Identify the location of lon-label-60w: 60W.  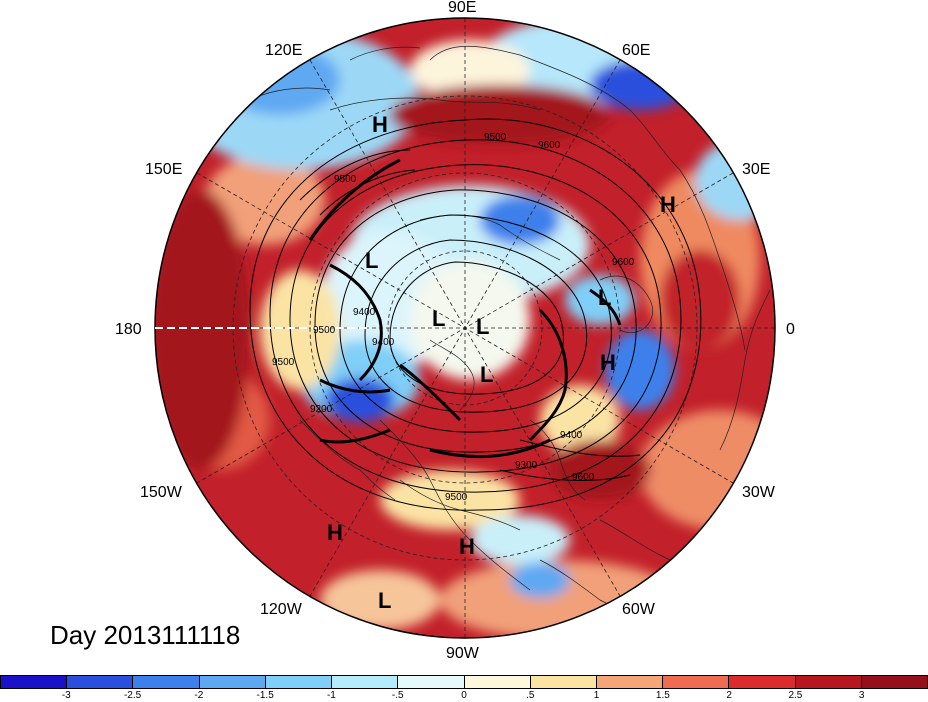
(639, 609).